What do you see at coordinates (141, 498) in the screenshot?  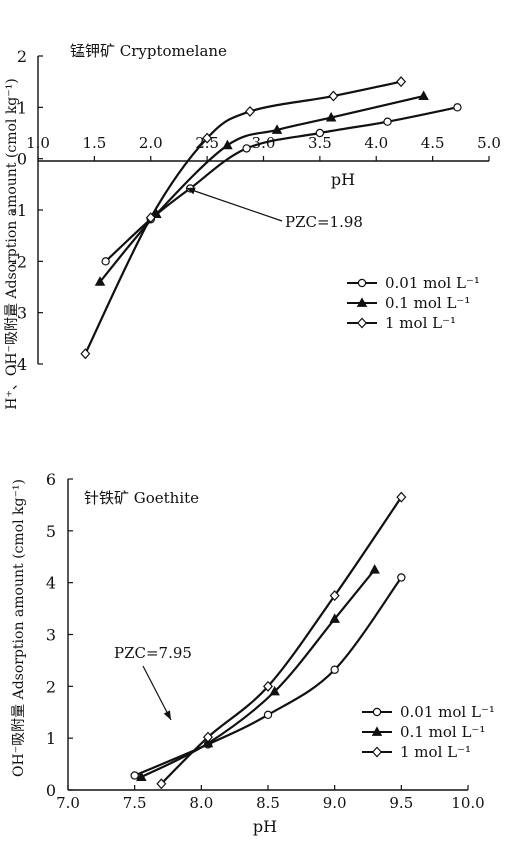 I see `chart-title: 针铁矿 Goethite` at bounding box center [141, 498].